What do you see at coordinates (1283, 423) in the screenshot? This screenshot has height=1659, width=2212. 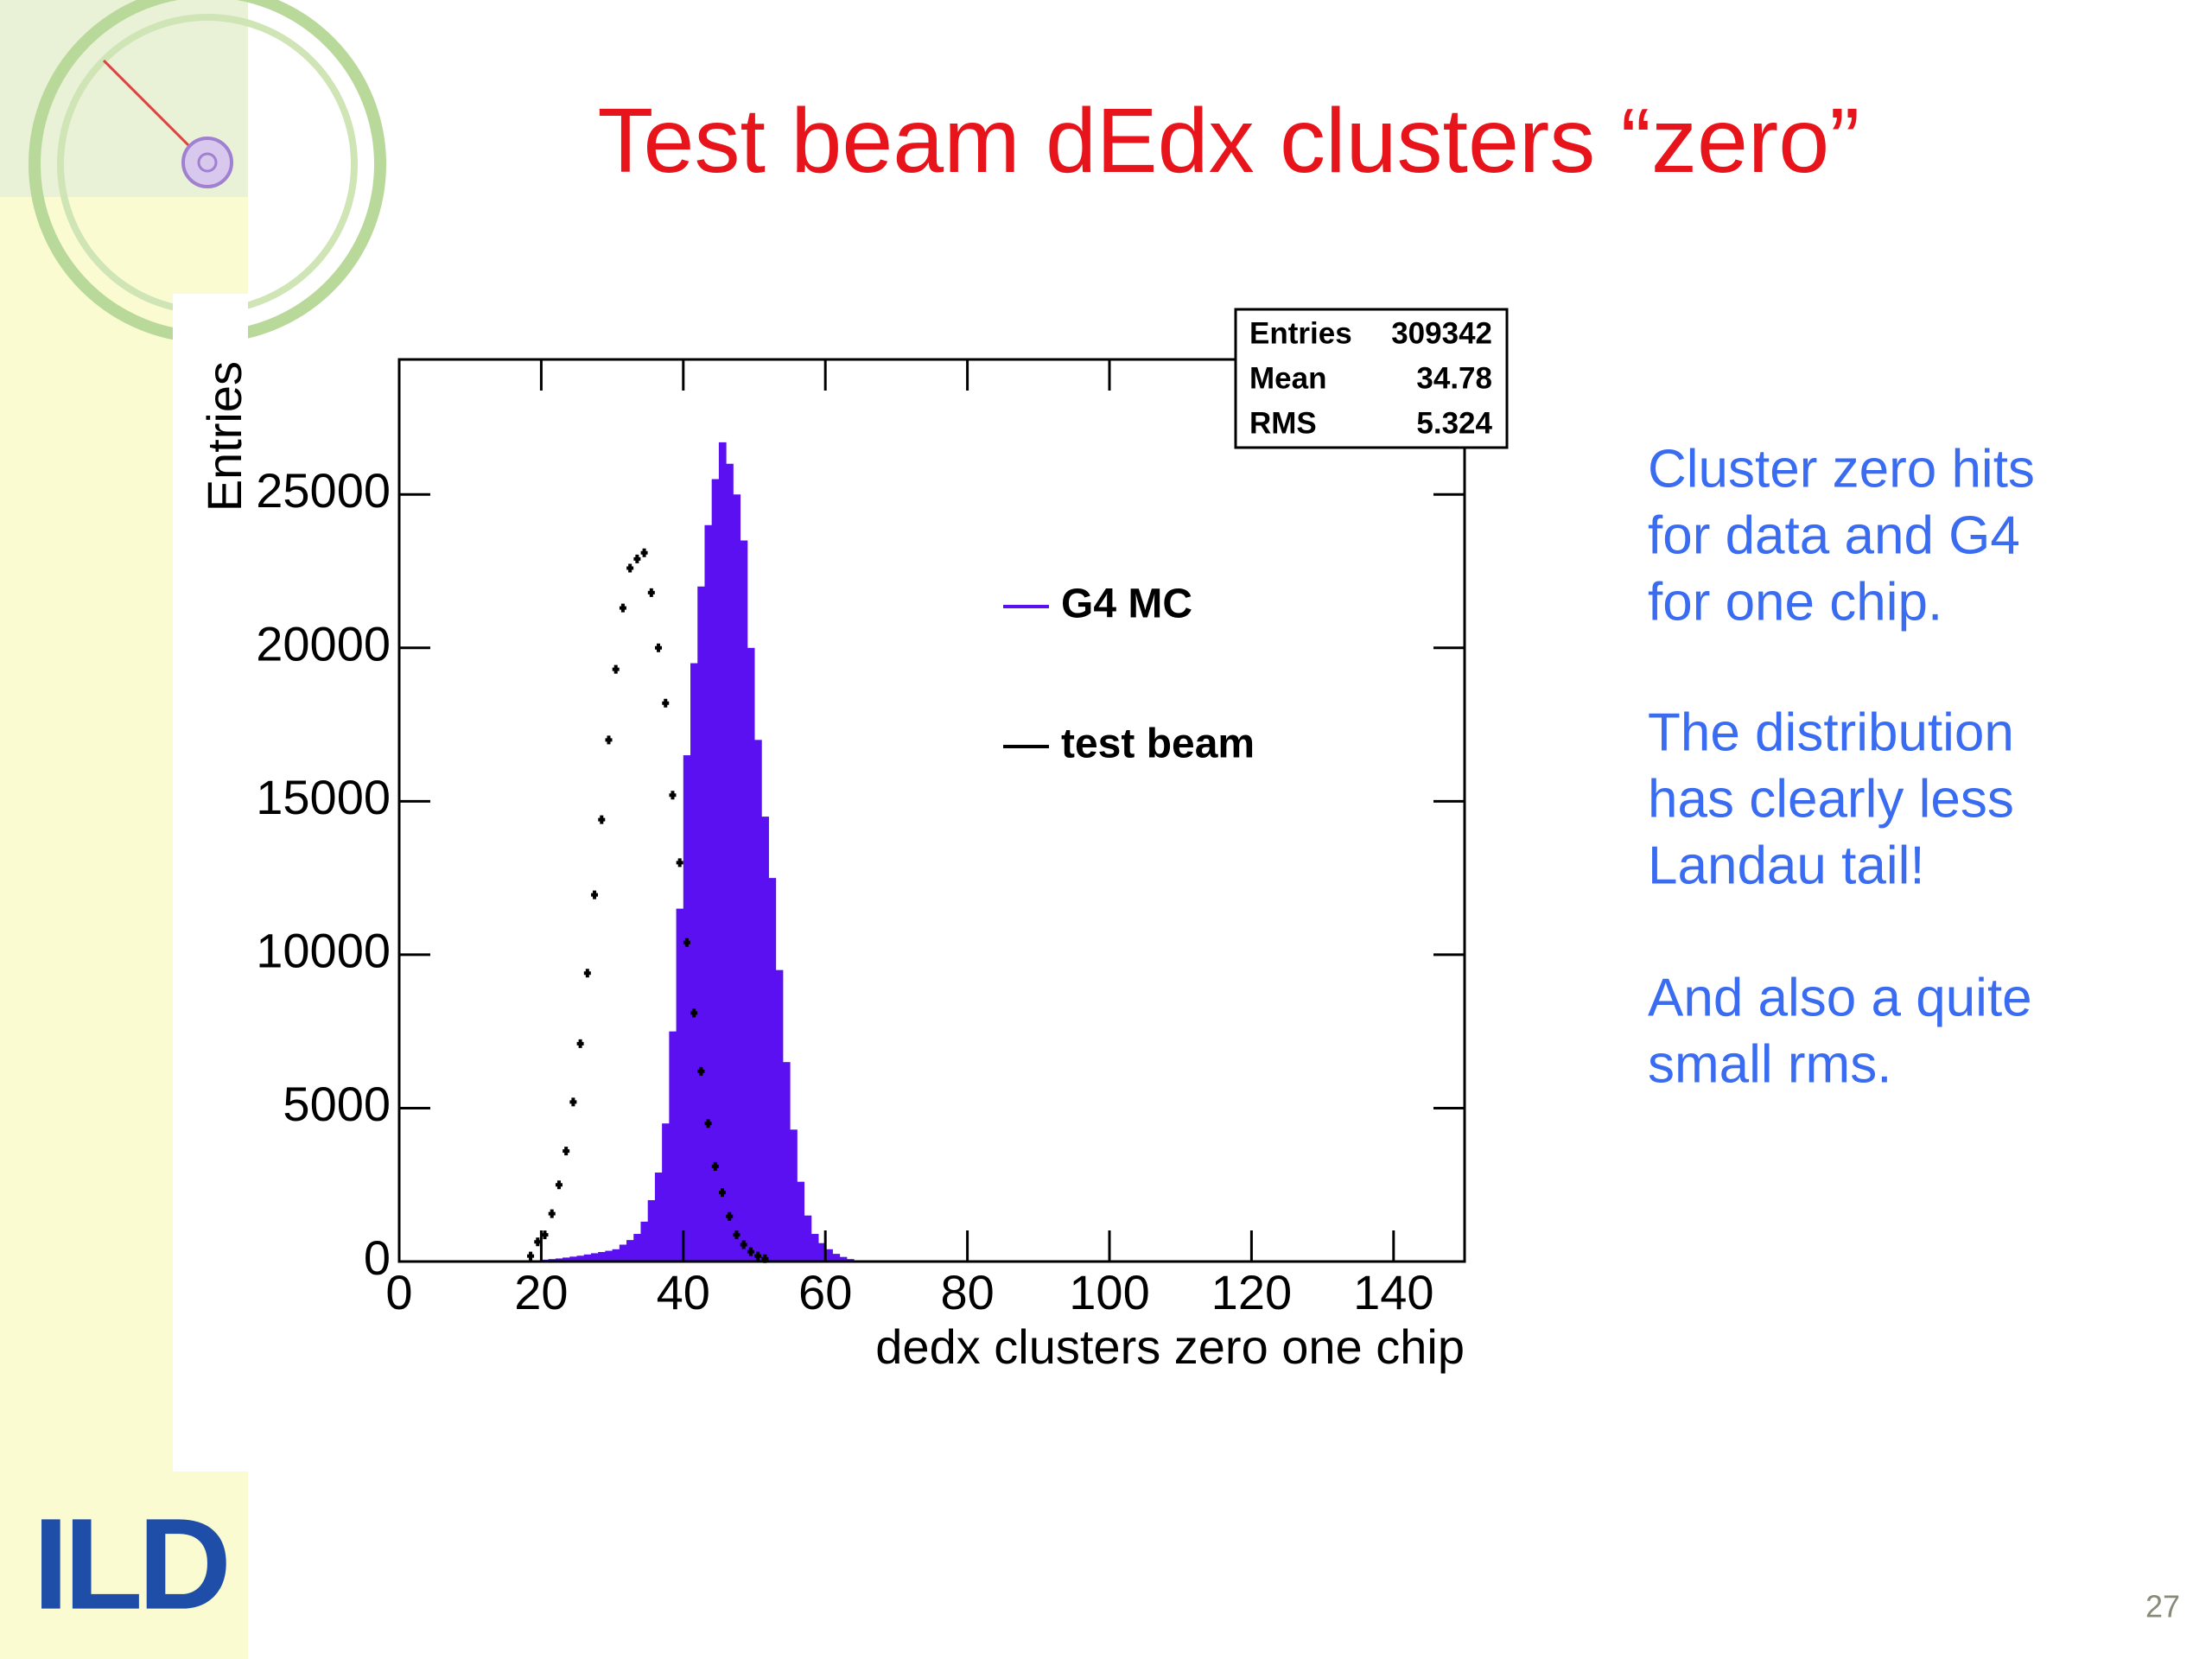 I see `stats-label: RMS` at bounding box center [1283, 423].